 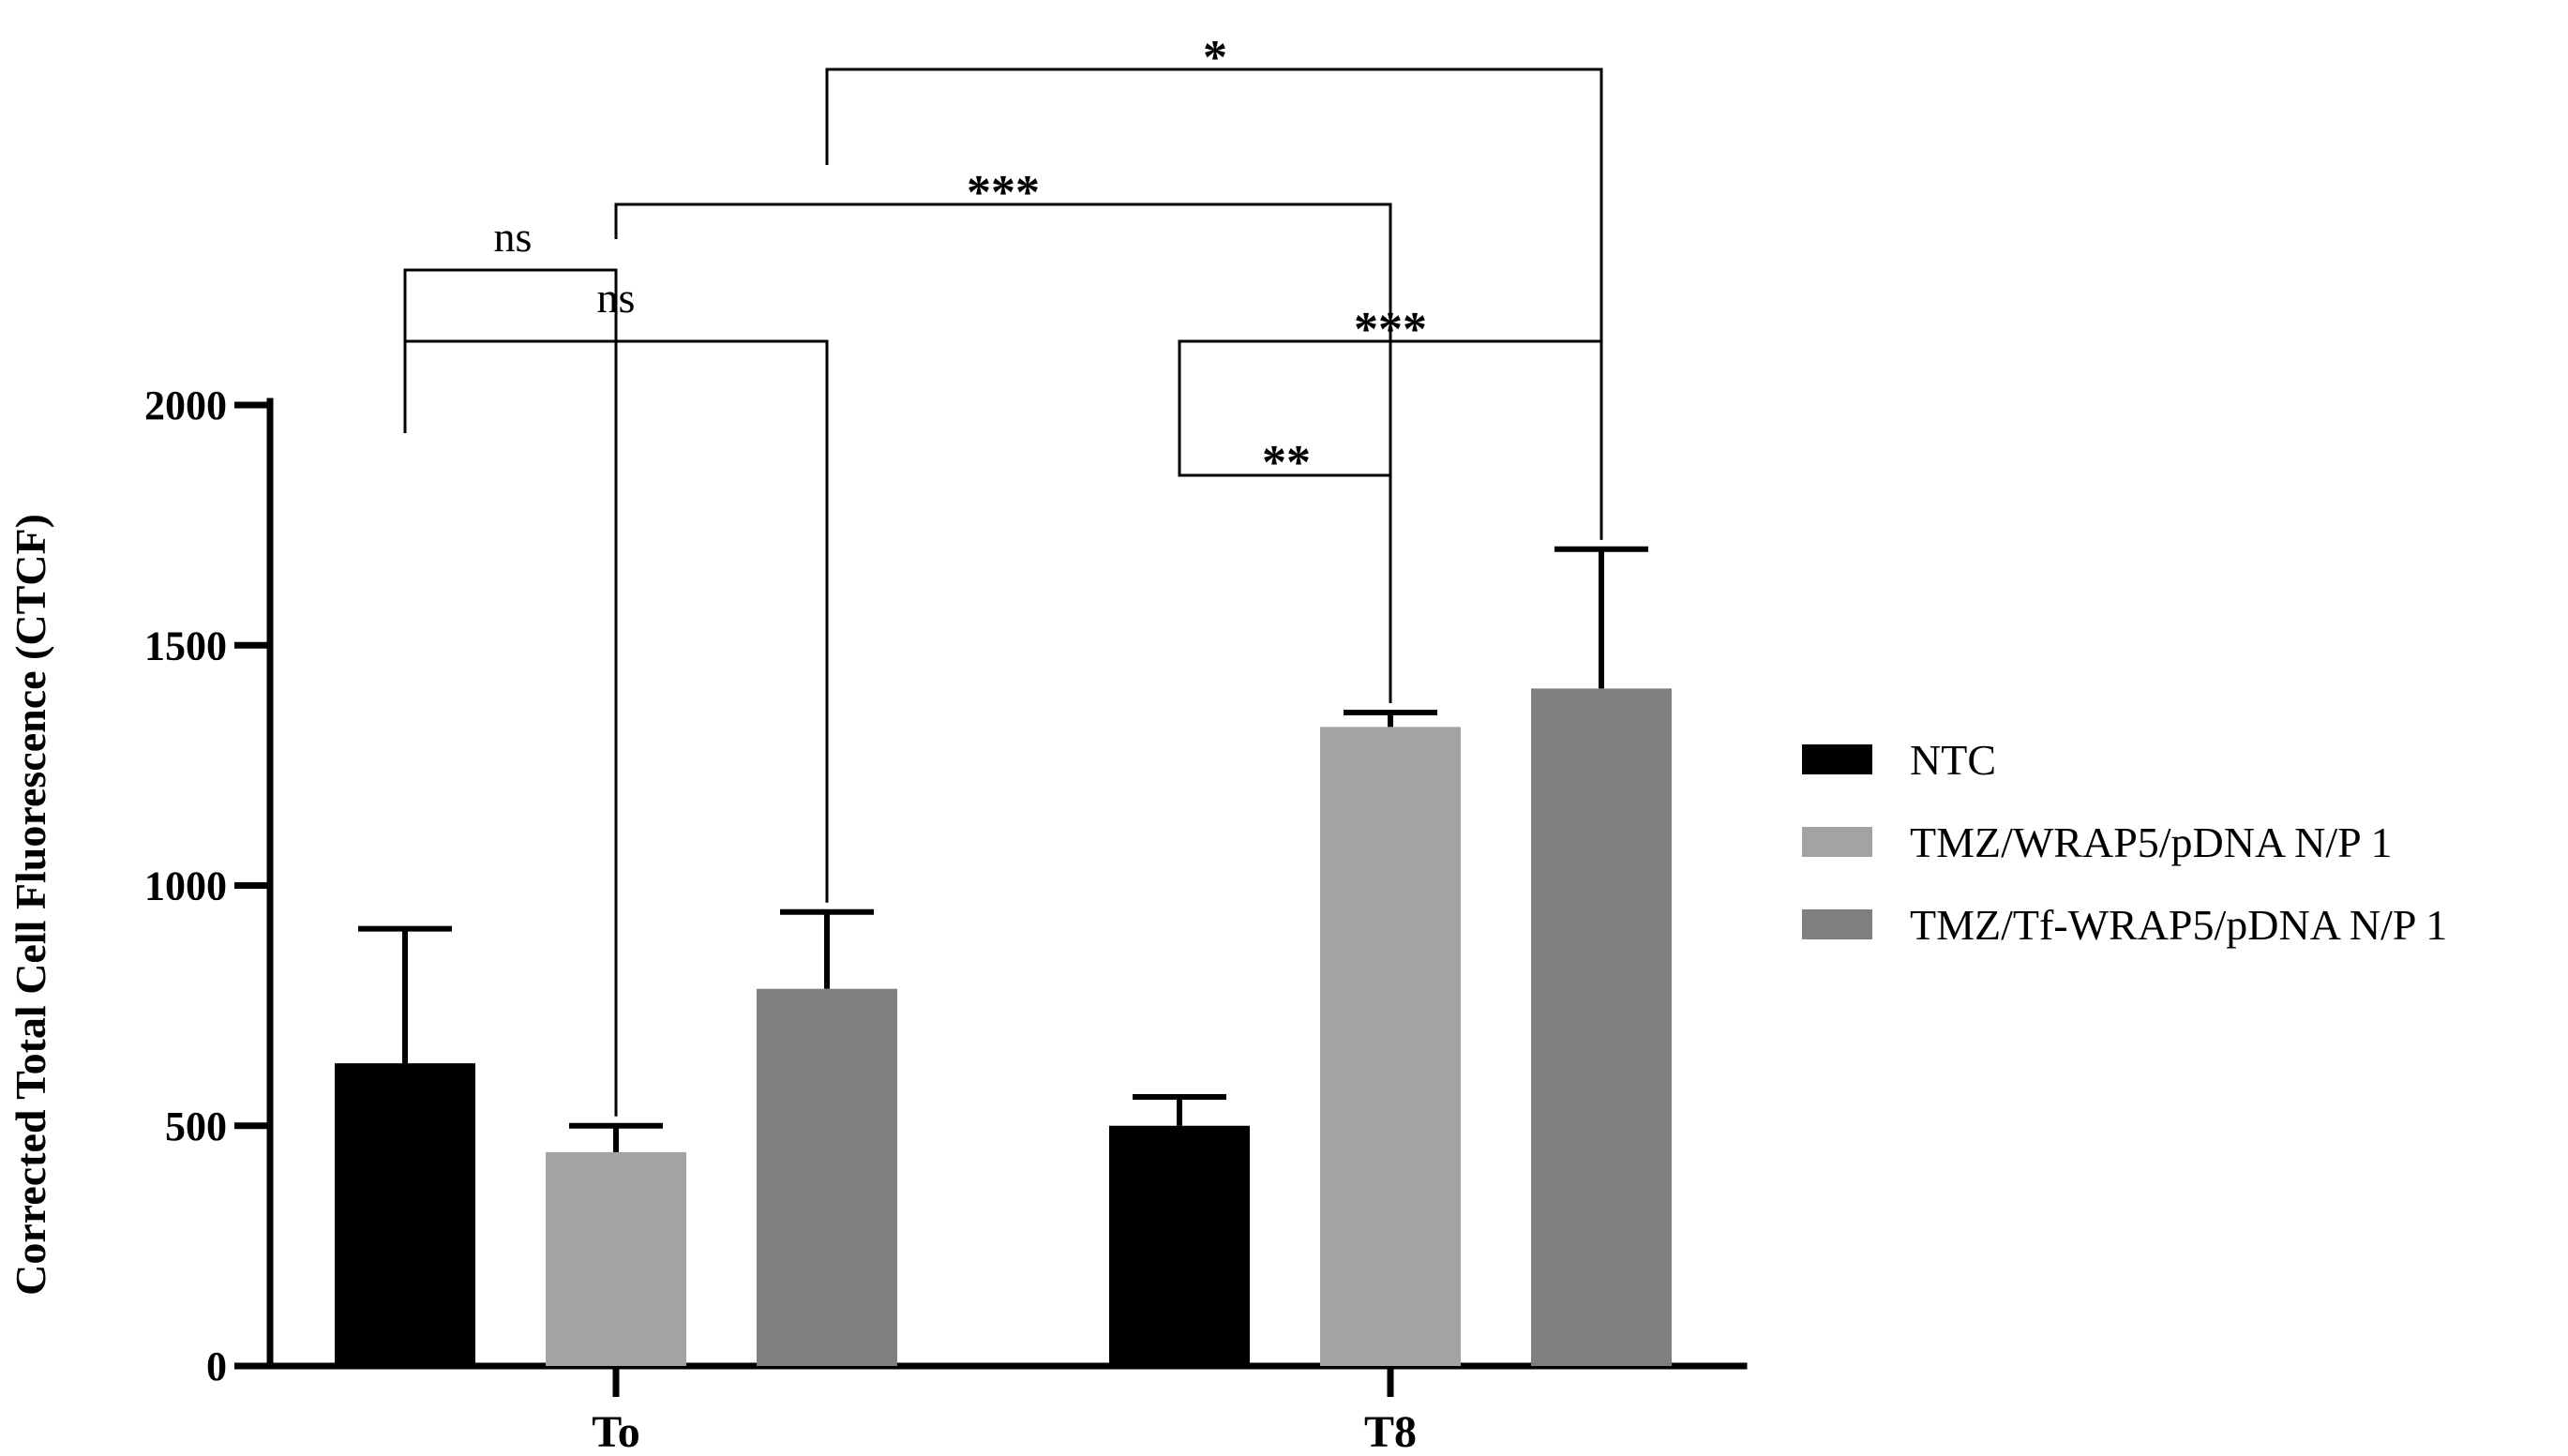 I want to click on y-tick-label: 500, so click(x=196, y=1126).